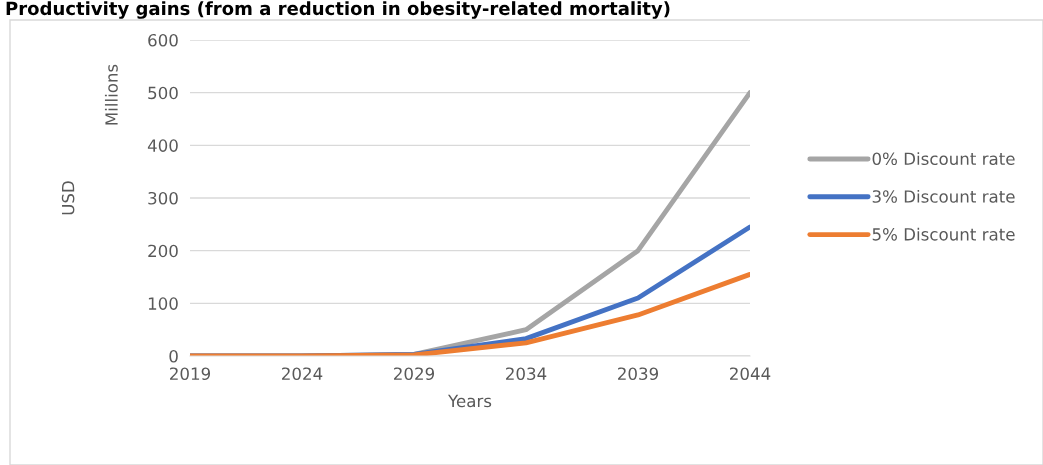 The width and height of the screenshot is (1043, 465). What do you see at coordinates (750, 374) in the screenshot?
I see `x-tick-label: 2044` at bounding box center [750, 374].